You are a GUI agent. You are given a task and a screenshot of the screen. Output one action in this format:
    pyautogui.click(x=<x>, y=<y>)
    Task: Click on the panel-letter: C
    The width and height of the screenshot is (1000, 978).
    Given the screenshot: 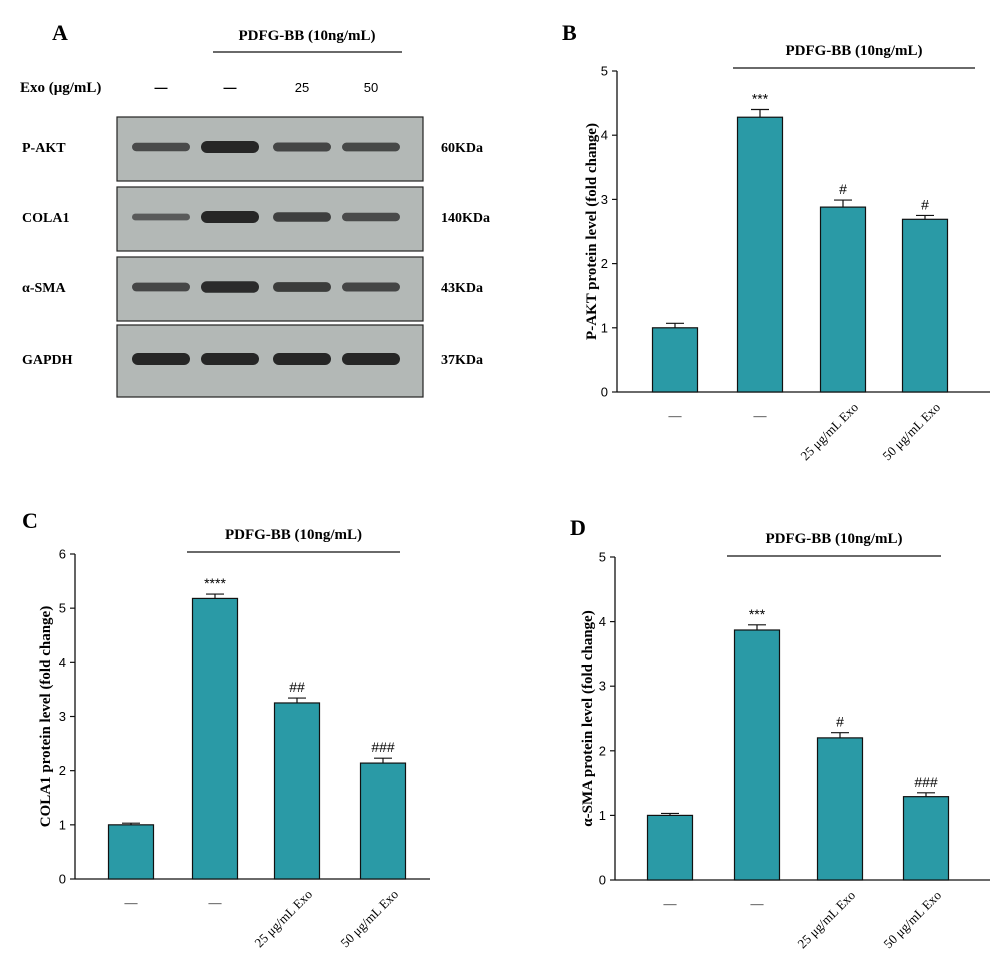 What is the action you would take?
    pyautogui.click(x=30, y=520)
    